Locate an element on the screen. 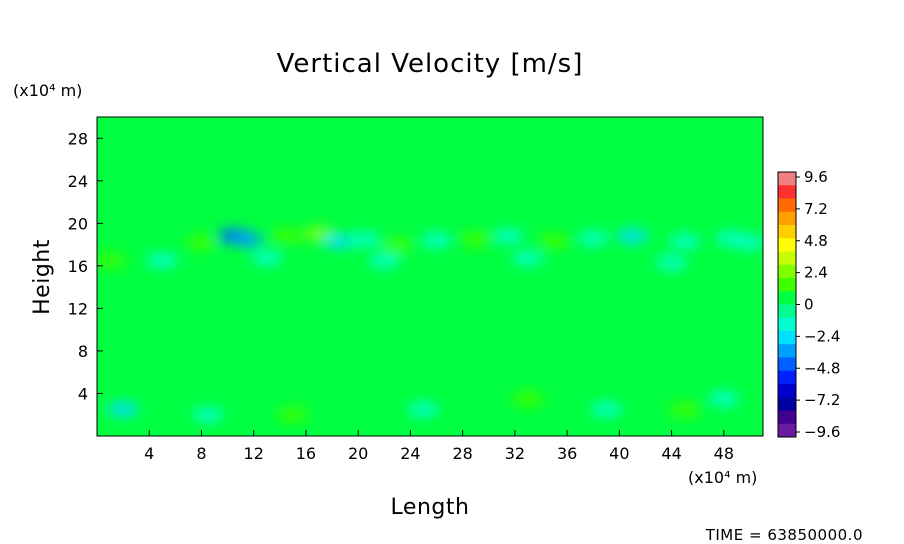 The image size is (904, 544). x-tick-label: 12 is located at coordinates (254, 453).